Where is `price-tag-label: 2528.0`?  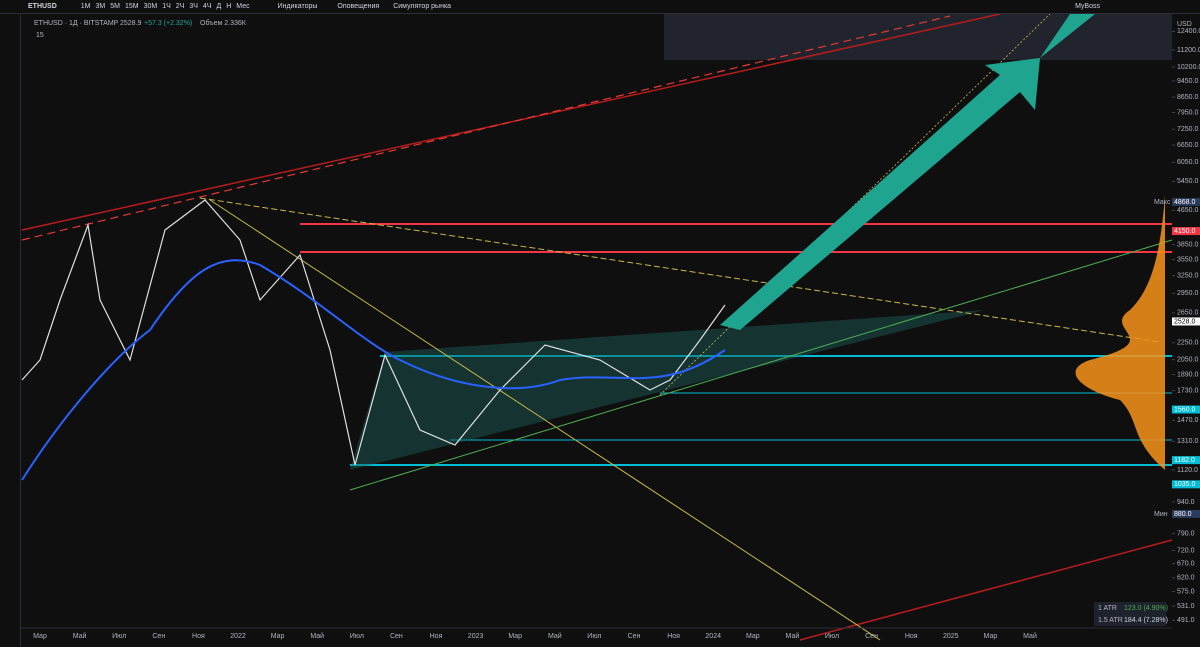 price-tag-label: 2528.0 is located at coordinates (1185, 321).